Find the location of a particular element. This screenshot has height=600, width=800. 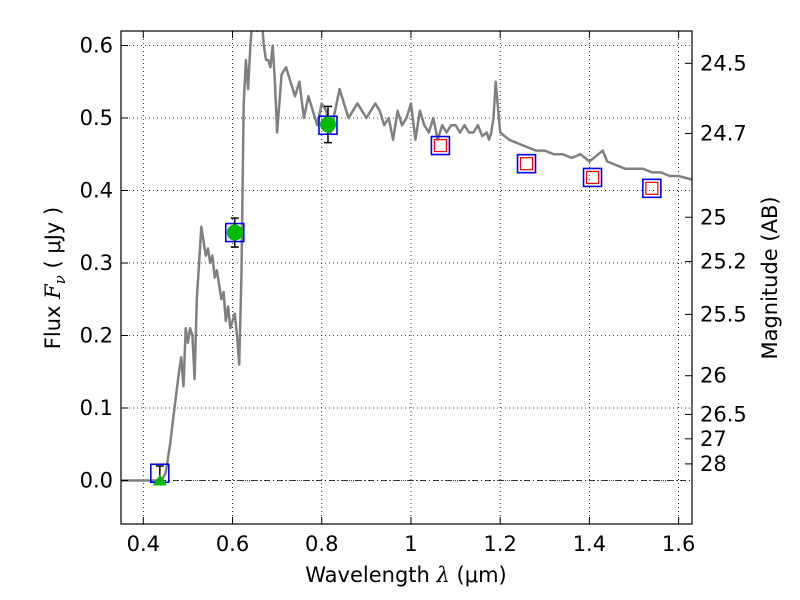

y-tick-label: 0.5 is located at coordinates (96, 118).